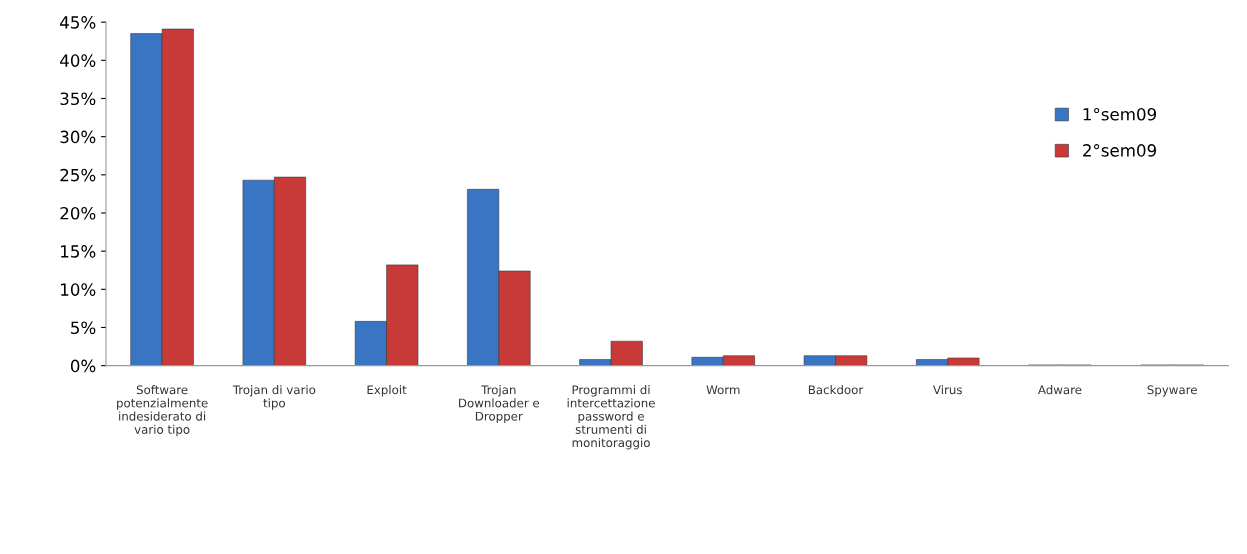 The image size is (1247, 554). Describe the element at coordinates (1120, 114) in the screenshot. I see `legend-label: 1°sem09` at that location.